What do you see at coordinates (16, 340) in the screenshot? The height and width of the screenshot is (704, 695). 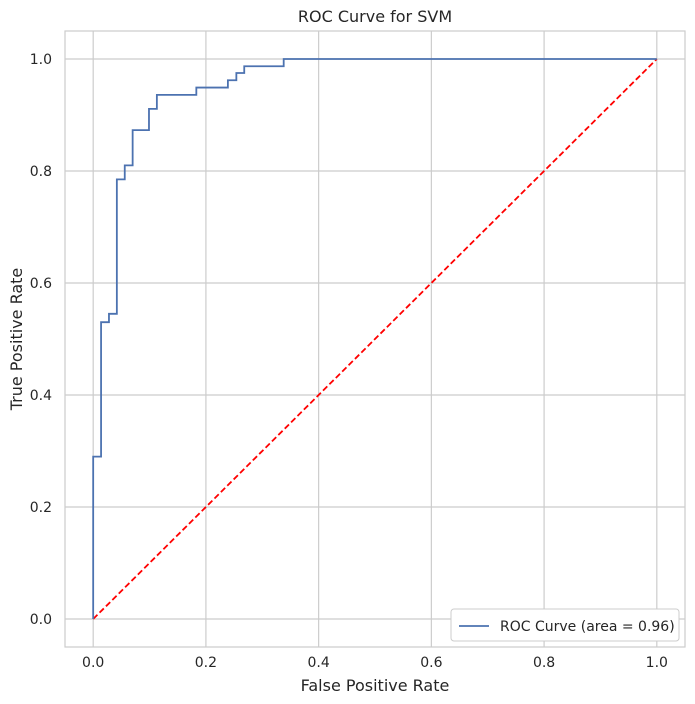 I see `y-axis-label: True Positive Rate` at bounding box center [16, 340].